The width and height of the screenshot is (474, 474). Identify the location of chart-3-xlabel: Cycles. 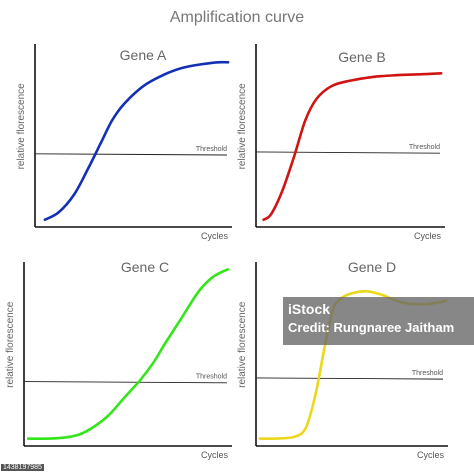
(215, 455).